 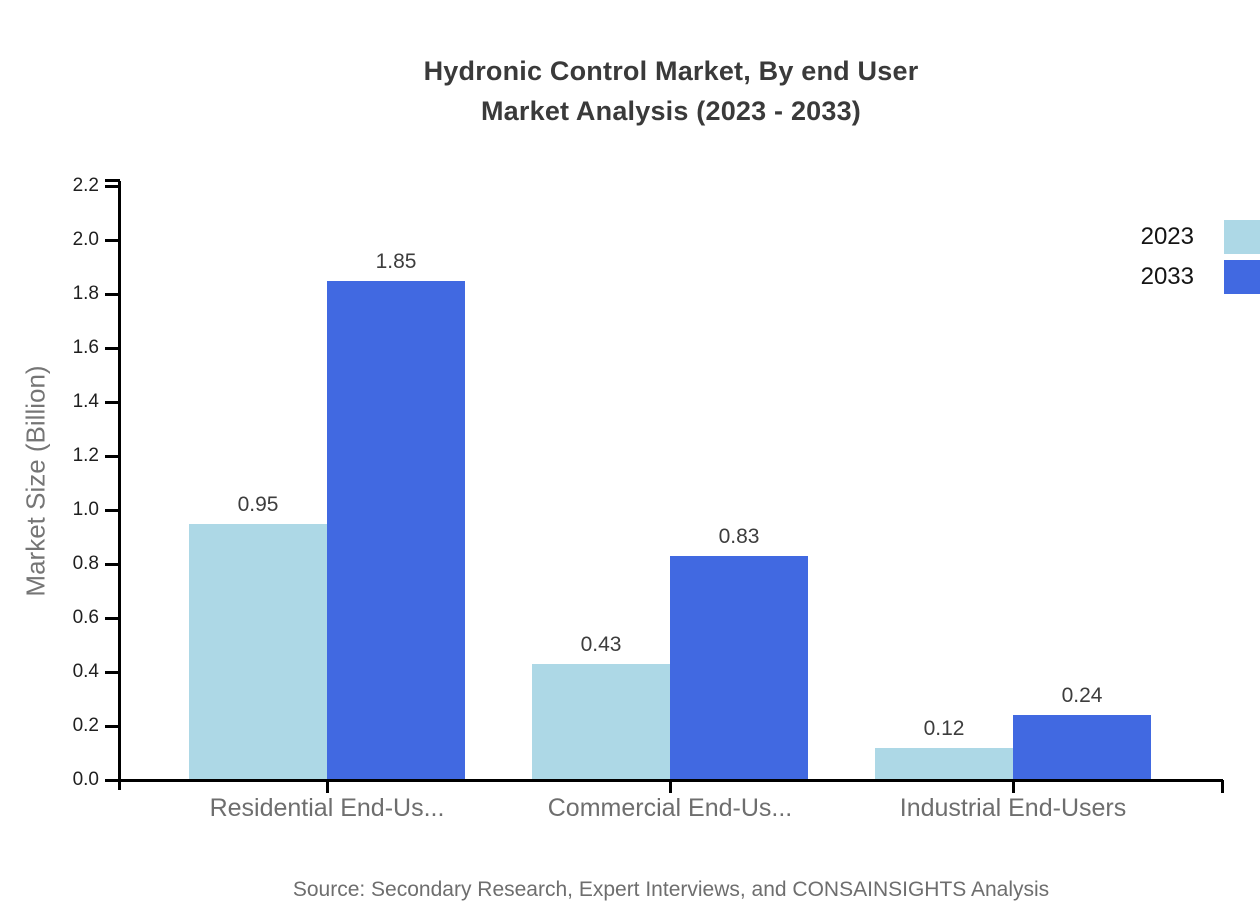 I want to click on y-tick-label: 1.2, so click(x=85, y=455).